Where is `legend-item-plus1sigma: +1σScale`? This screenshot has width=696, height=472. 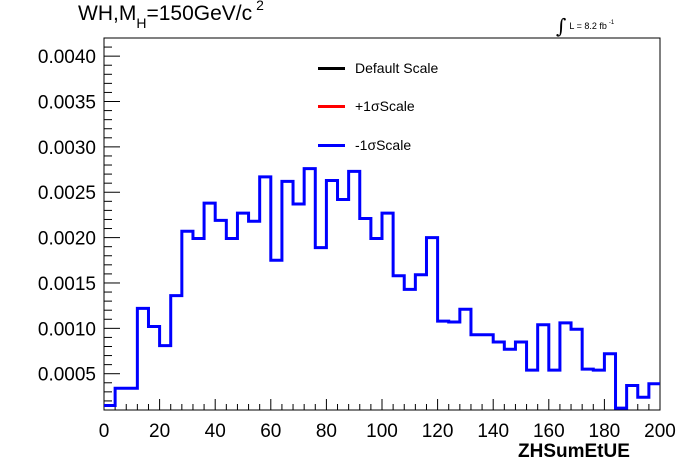 legend-item-plus1sigma: +1σScale is located at coordinates (366, 106).